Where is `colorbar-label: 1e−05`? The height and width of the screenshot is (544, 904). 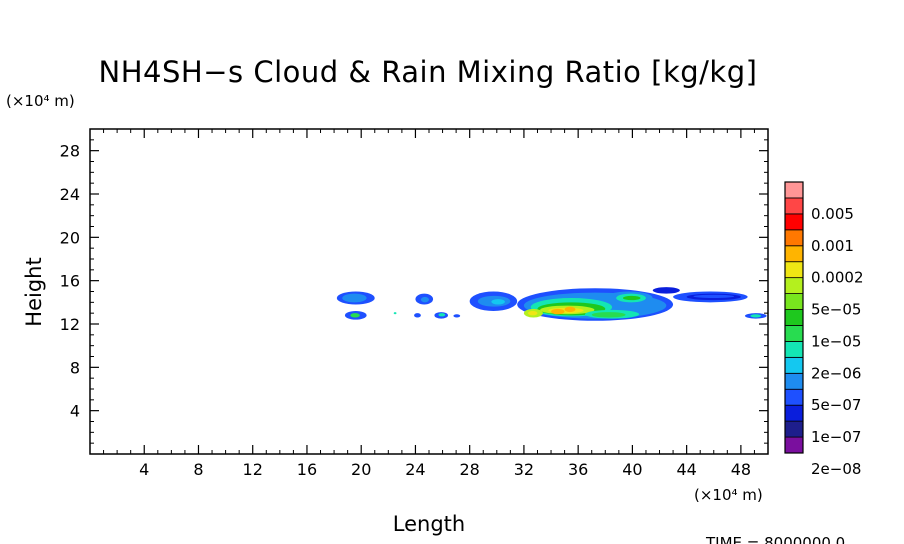
colorbar-label: 1e−05 is located at coordinates (836, 341).